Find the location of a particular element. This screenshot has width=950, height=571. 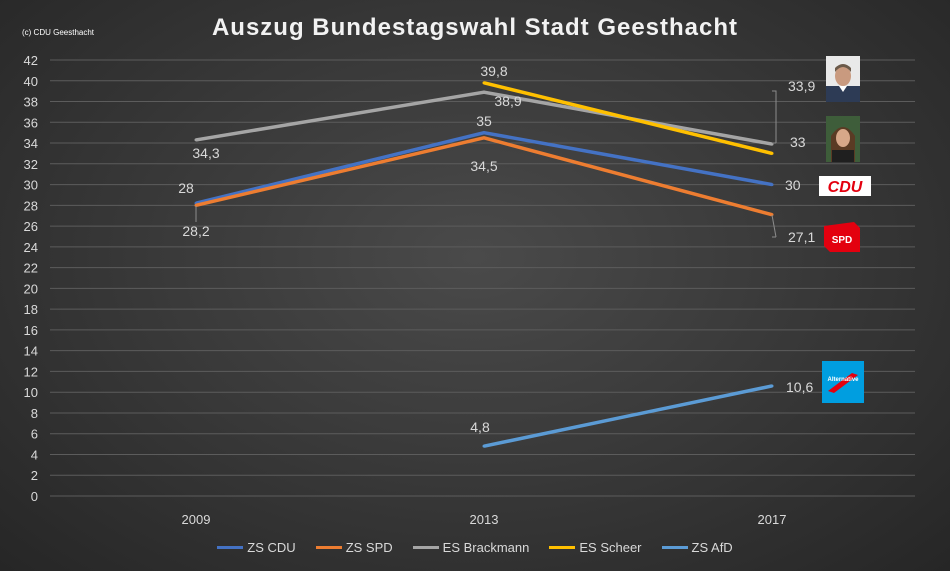

spd-logo: SPD is located at coordinates (842, 237).